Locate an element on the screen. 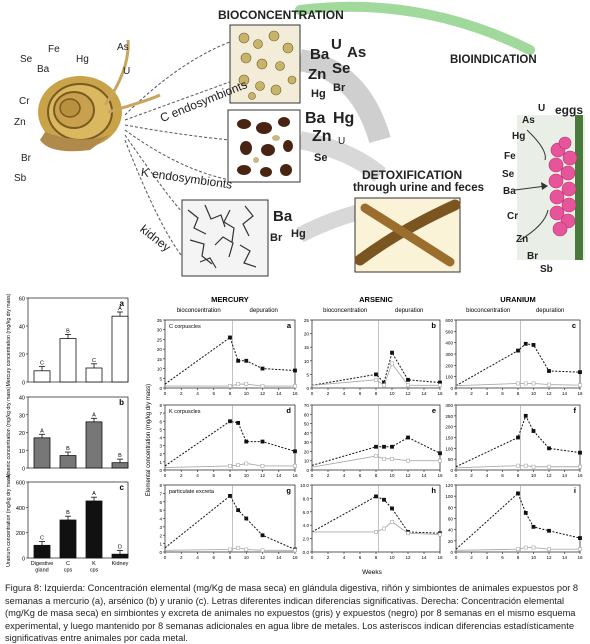 This screenshot has height=644, width=590. y-axis-label: Uranium concentration (mg/kg dry mass) is located at coordinates (9, 520).